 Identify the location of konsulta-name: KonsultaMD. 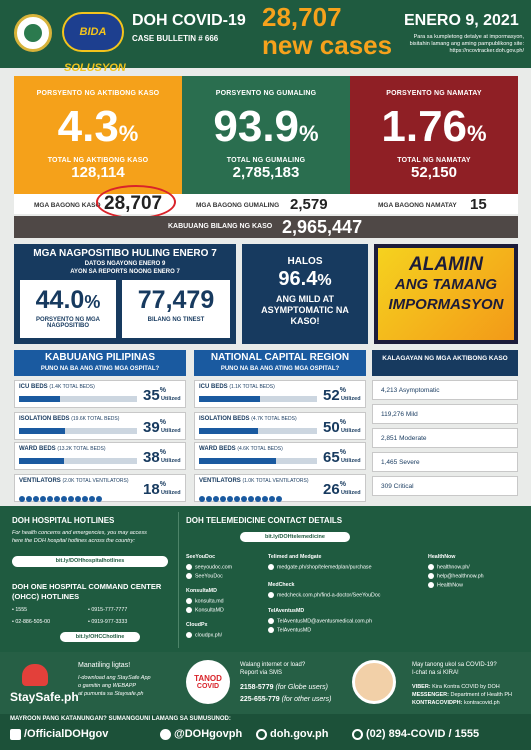
(201, 591).